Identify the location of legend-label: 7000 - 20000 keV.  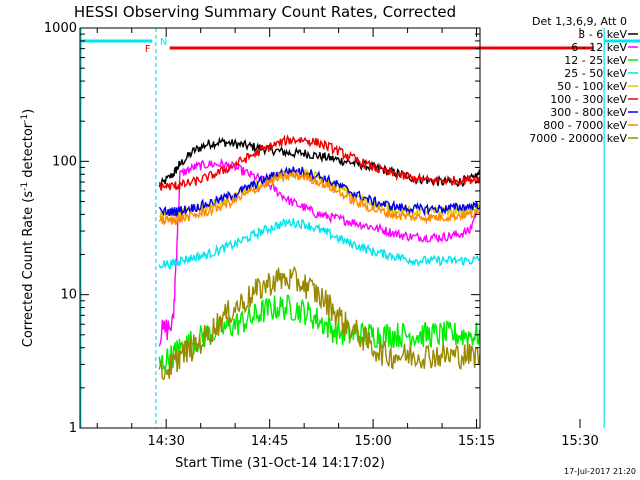
(578, 138).